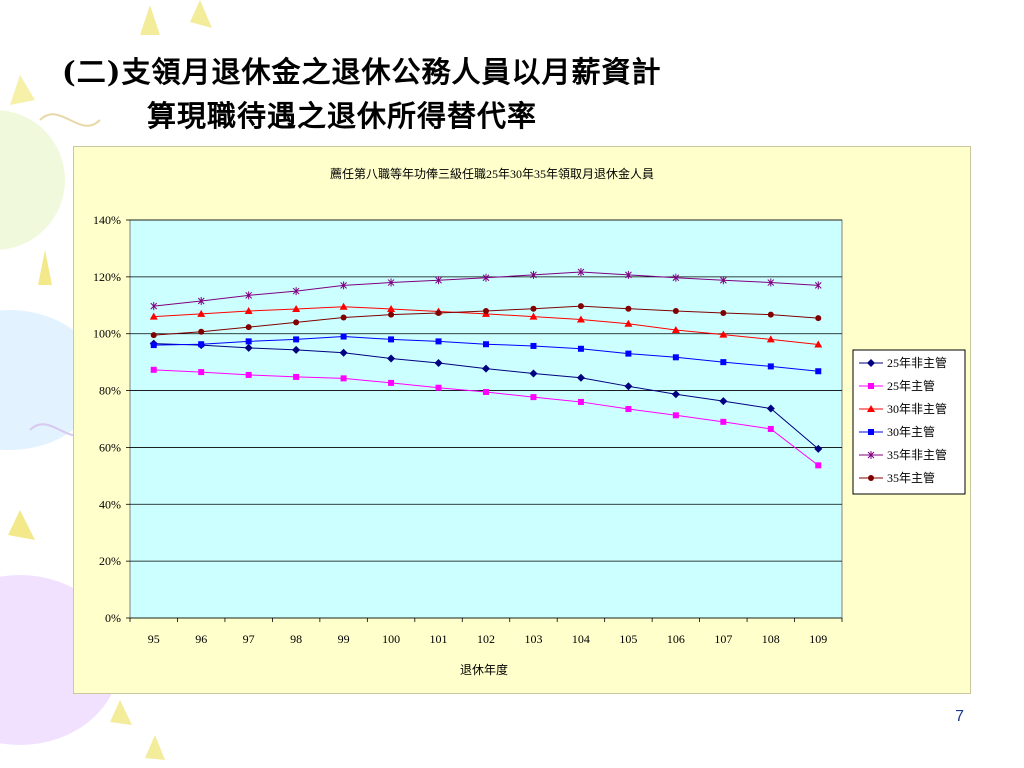 The height and width of the screenshot is (768, 1024). What do you see at coordinates (249, 639) in the screenshot?
I see `x-tick-label: 97` at bounding box center [249, 639].